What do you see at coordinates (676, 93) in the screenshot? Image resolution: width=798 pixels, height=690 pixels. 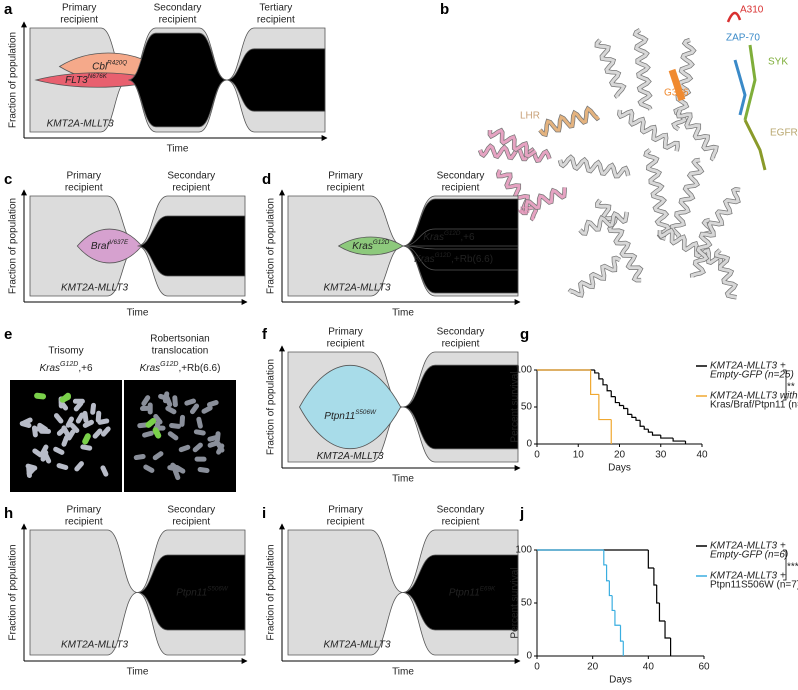 I see `structure-label: G306` at bounding box center [676, 93].